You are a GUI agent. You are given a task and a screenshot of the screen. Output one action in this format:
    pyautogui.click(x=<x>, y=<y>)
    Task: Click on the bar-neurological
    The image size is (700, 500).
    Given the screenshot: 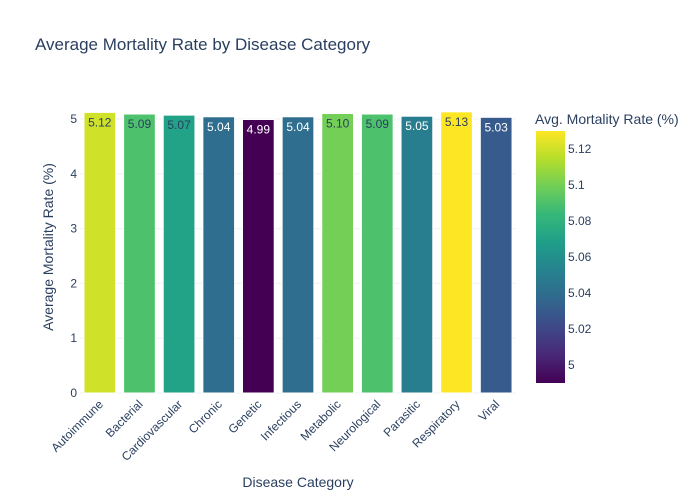 What is the action you would take?
    pyautogui.click(x=377, y=253)
    